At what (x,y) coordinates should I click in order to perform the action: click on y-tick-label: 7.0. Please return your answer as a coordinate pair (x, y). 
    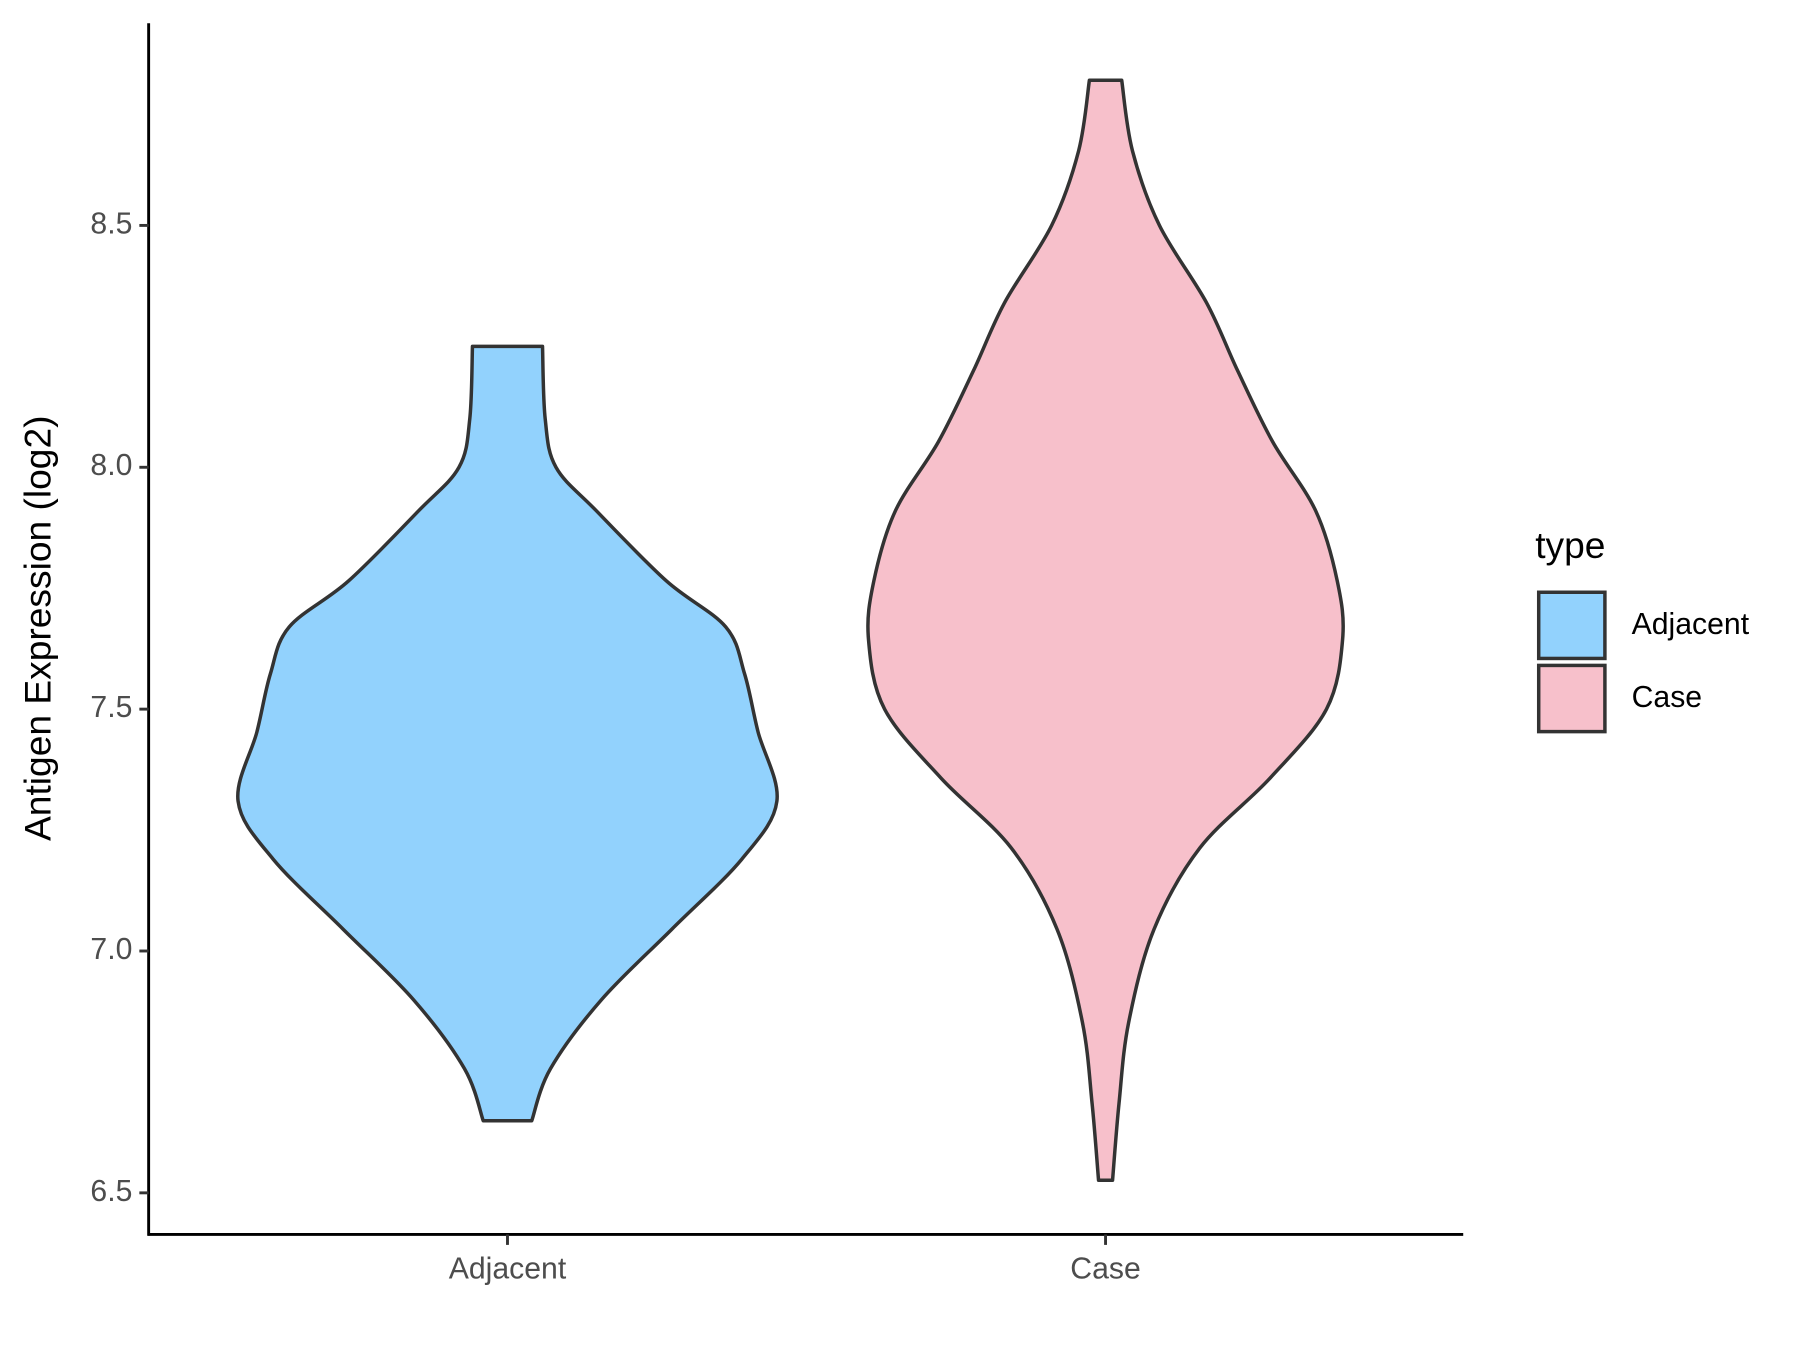
    Looking at the image, I should click on (111, 949).